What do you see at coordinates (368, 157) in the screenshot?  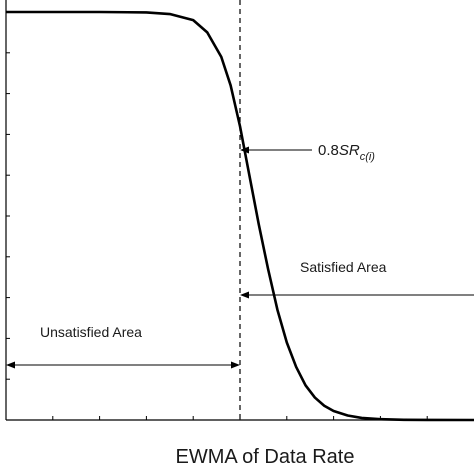 I see `threshold-label-subscript: c(i)` at bounding box center [368, 157].